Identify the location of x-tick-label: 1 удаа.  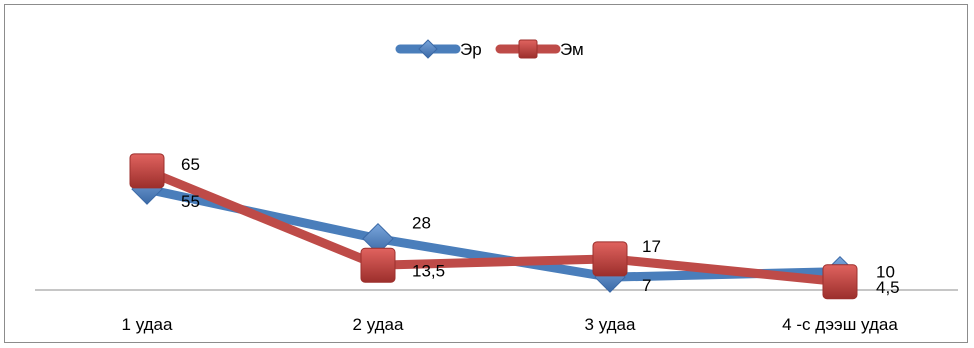
(147, 324).